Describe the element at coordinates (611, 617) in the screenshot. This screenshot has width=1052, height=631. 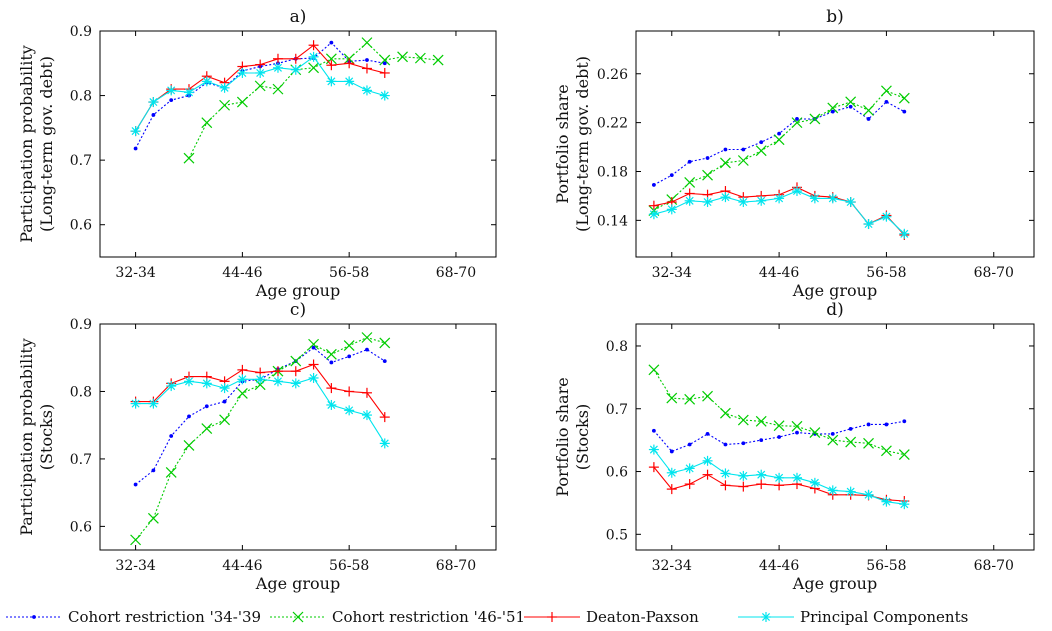
I see `legend-entry-3: Deaton-Paxson` at that location.